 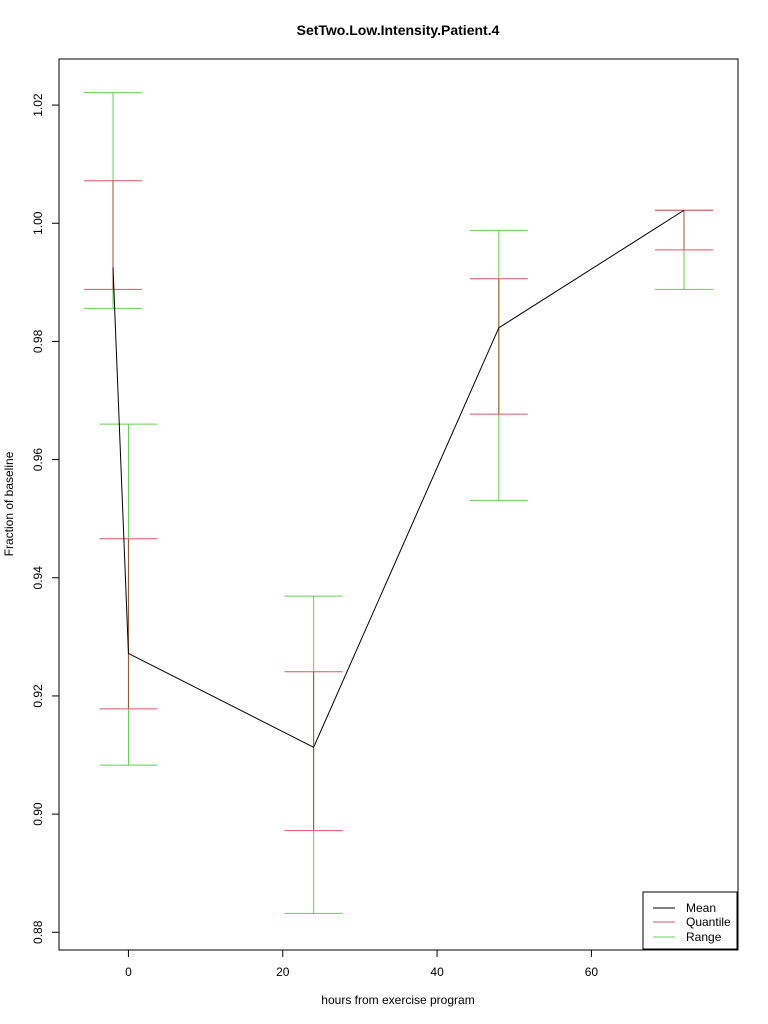 I want to click on x-tick-label: 0, so click(x=128, y=972).